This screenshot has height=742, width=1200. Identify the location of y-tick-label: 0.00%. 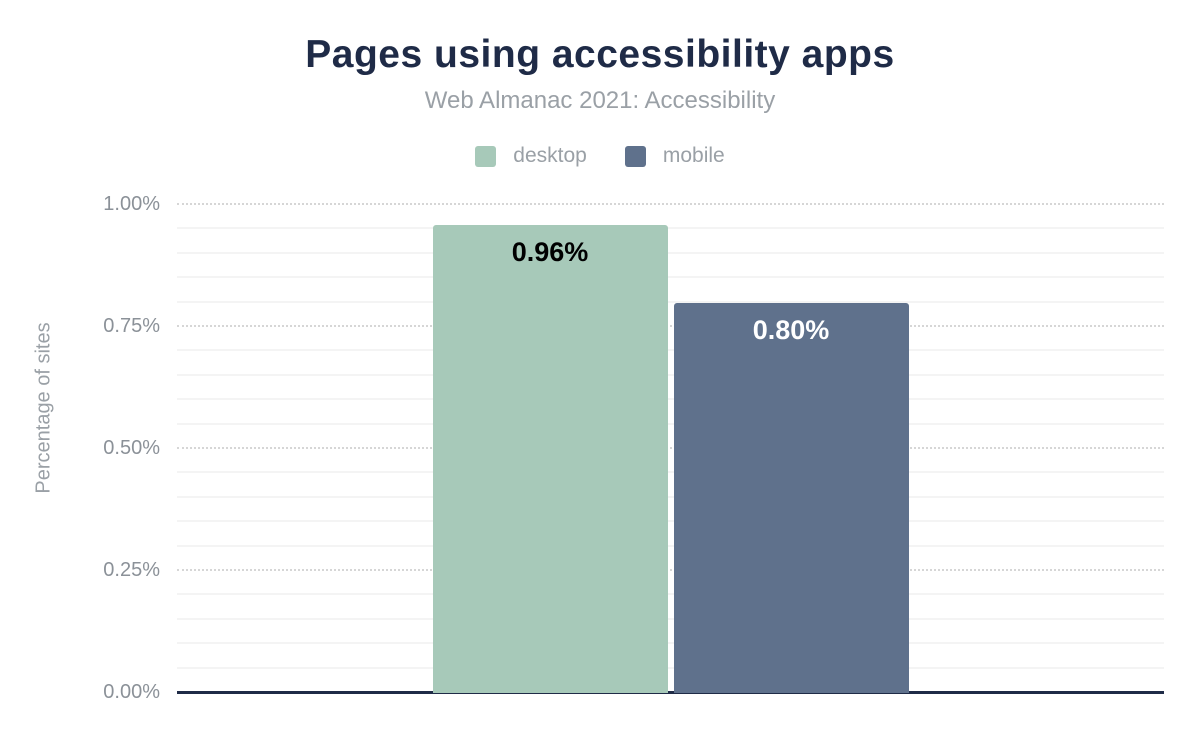
(131, 692).